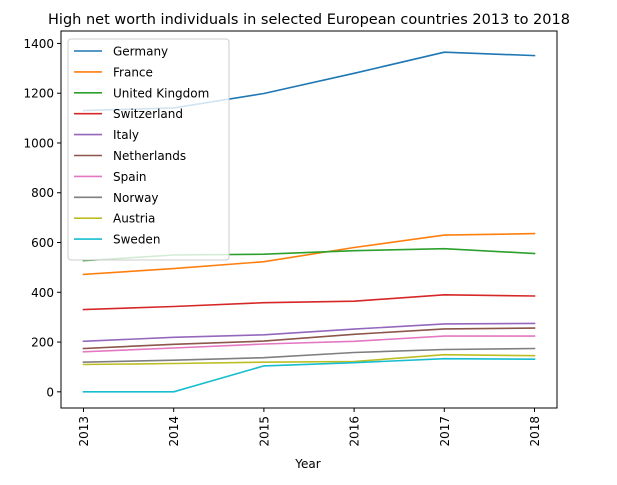 Image resolution: width=617 pixels, height=485 pixels. What do you see at coordinates (136, 240) in the screenshot?
I see `legend-label: Sweden` at bounding box center [136, 240].